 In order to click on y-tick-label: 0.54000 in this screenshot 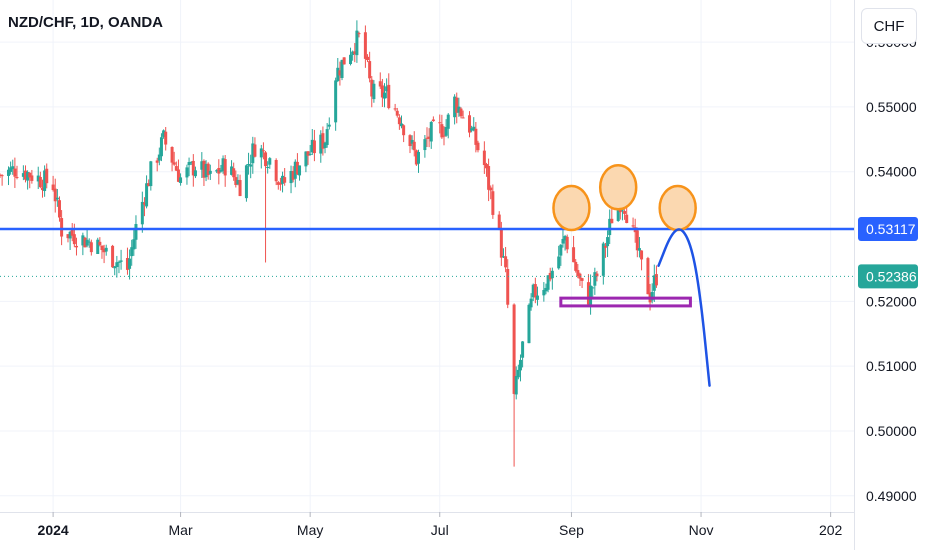, I will do `click(891, 172)`.